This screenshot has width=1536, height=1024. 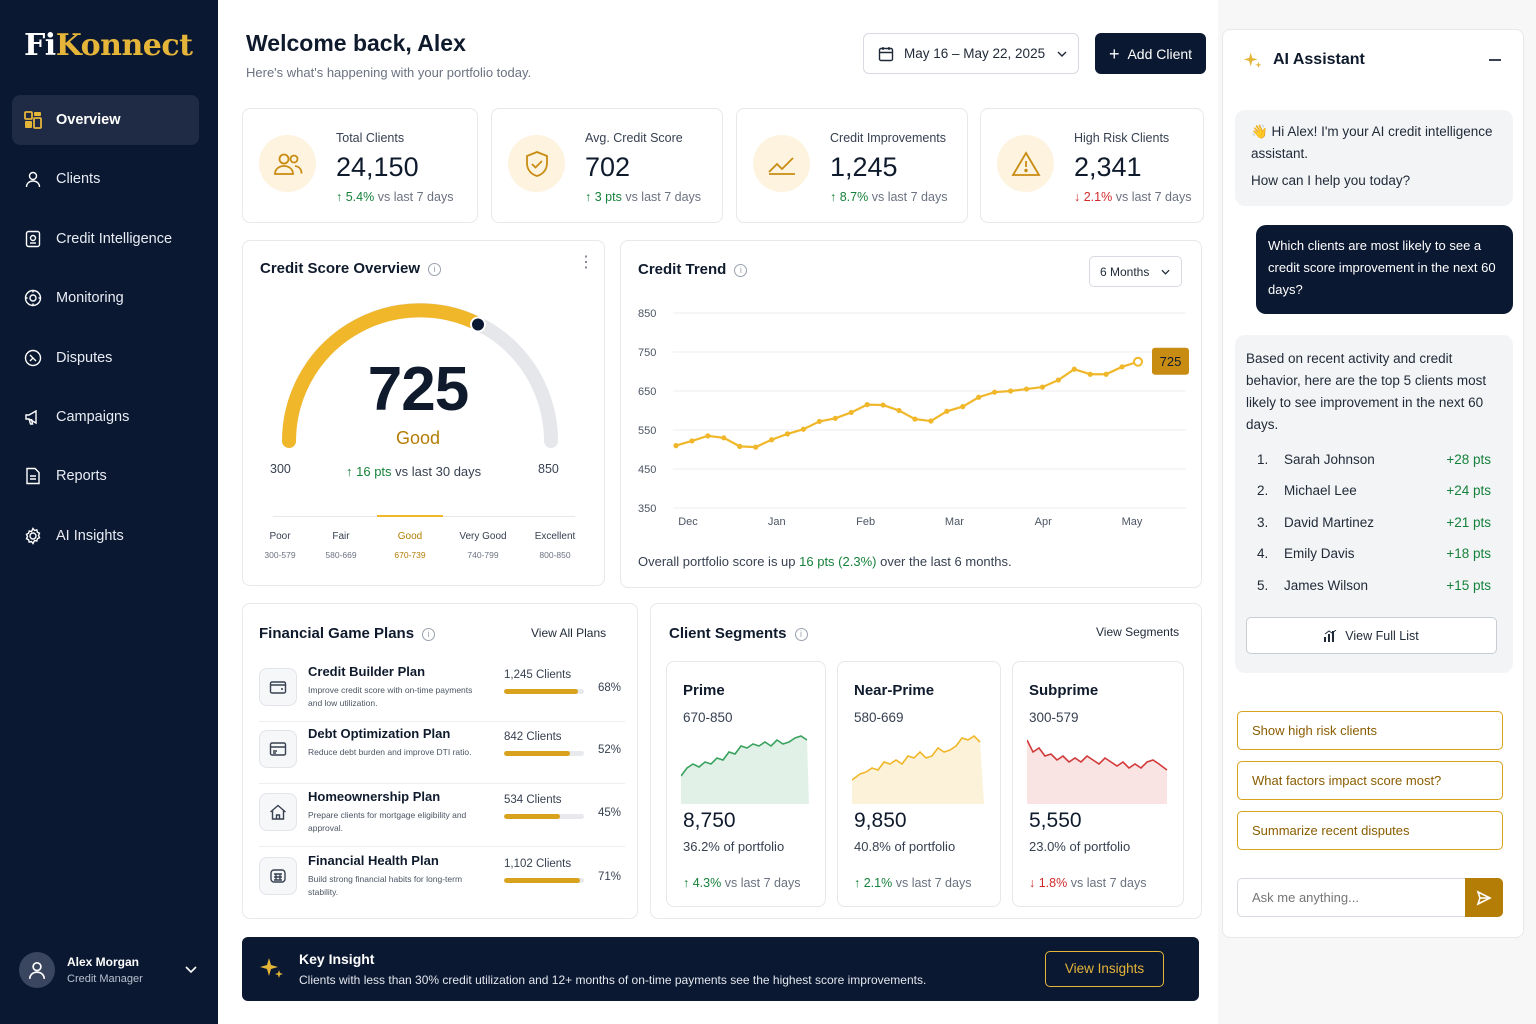 I want to click on segment-name: Near-Prime, so click(x=894, y=690).